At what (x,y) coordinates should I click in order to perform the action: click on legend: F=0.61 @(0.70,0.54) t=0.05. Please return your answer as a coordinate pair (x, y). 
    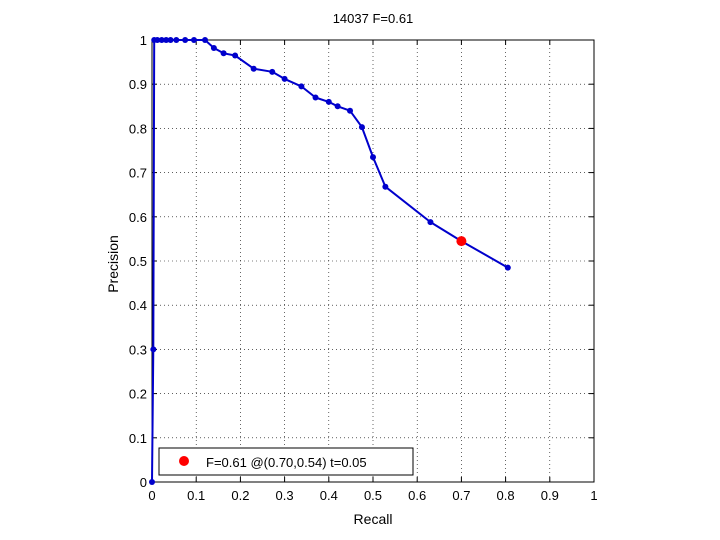
    Looking at the image, I should click on (286, 461).